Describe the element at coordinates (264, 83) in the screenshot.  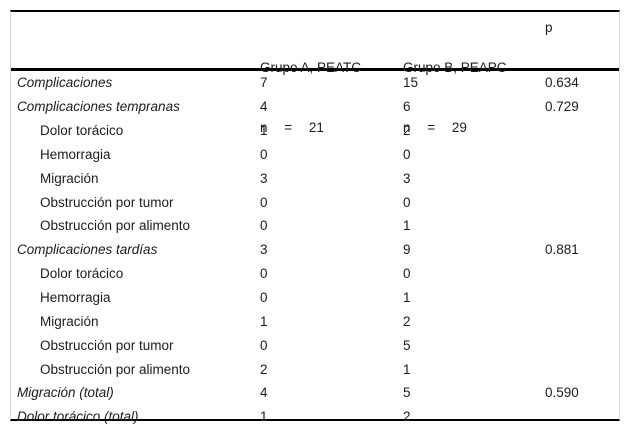
I see `cell-group-a: 7` at that location.